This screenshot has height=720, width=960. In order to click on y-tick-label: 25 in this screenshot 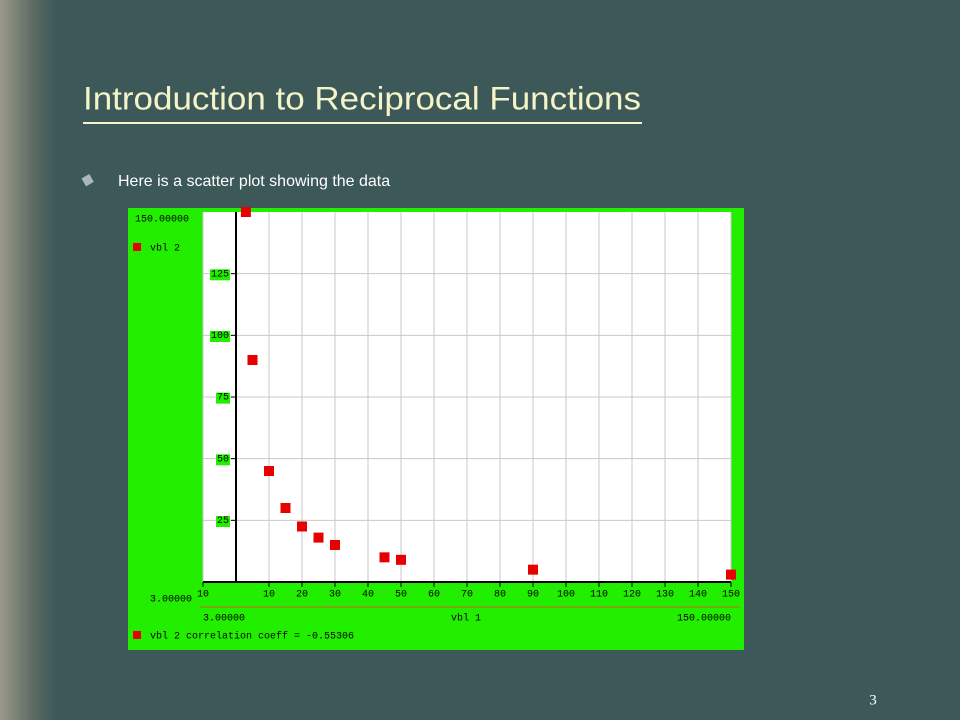, I will do `click(223, 521)`.